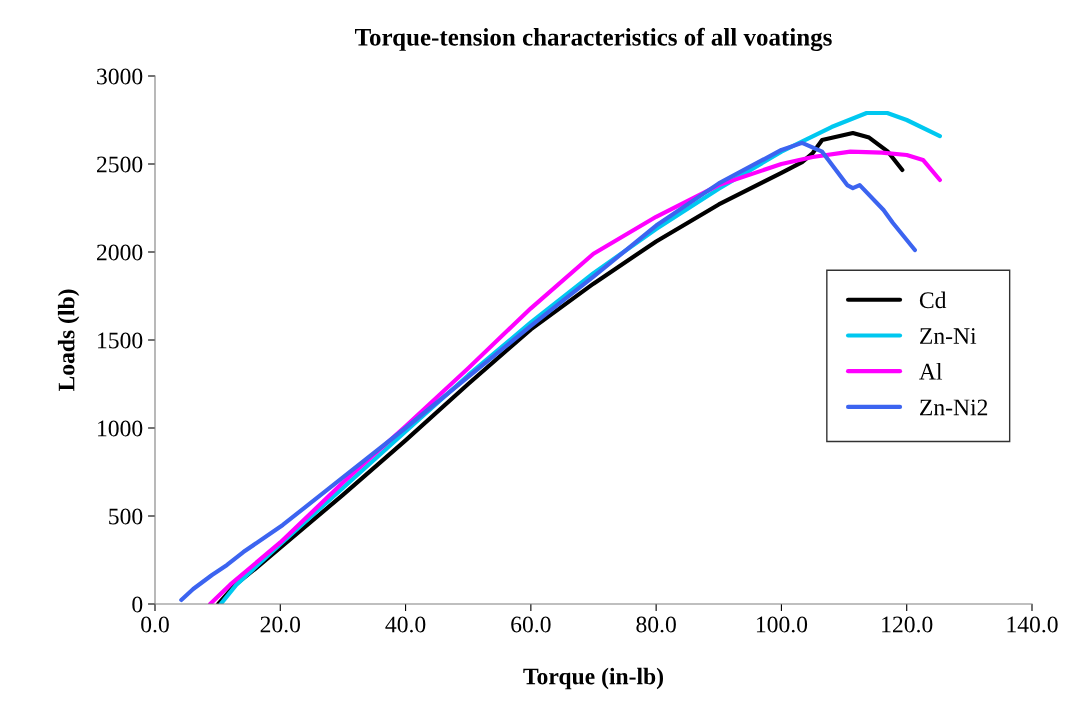  What do you see at coordinates (656, 624) in the screenshot?
I see `x-tick-label: 80.0` at bounding box center [656, 624].